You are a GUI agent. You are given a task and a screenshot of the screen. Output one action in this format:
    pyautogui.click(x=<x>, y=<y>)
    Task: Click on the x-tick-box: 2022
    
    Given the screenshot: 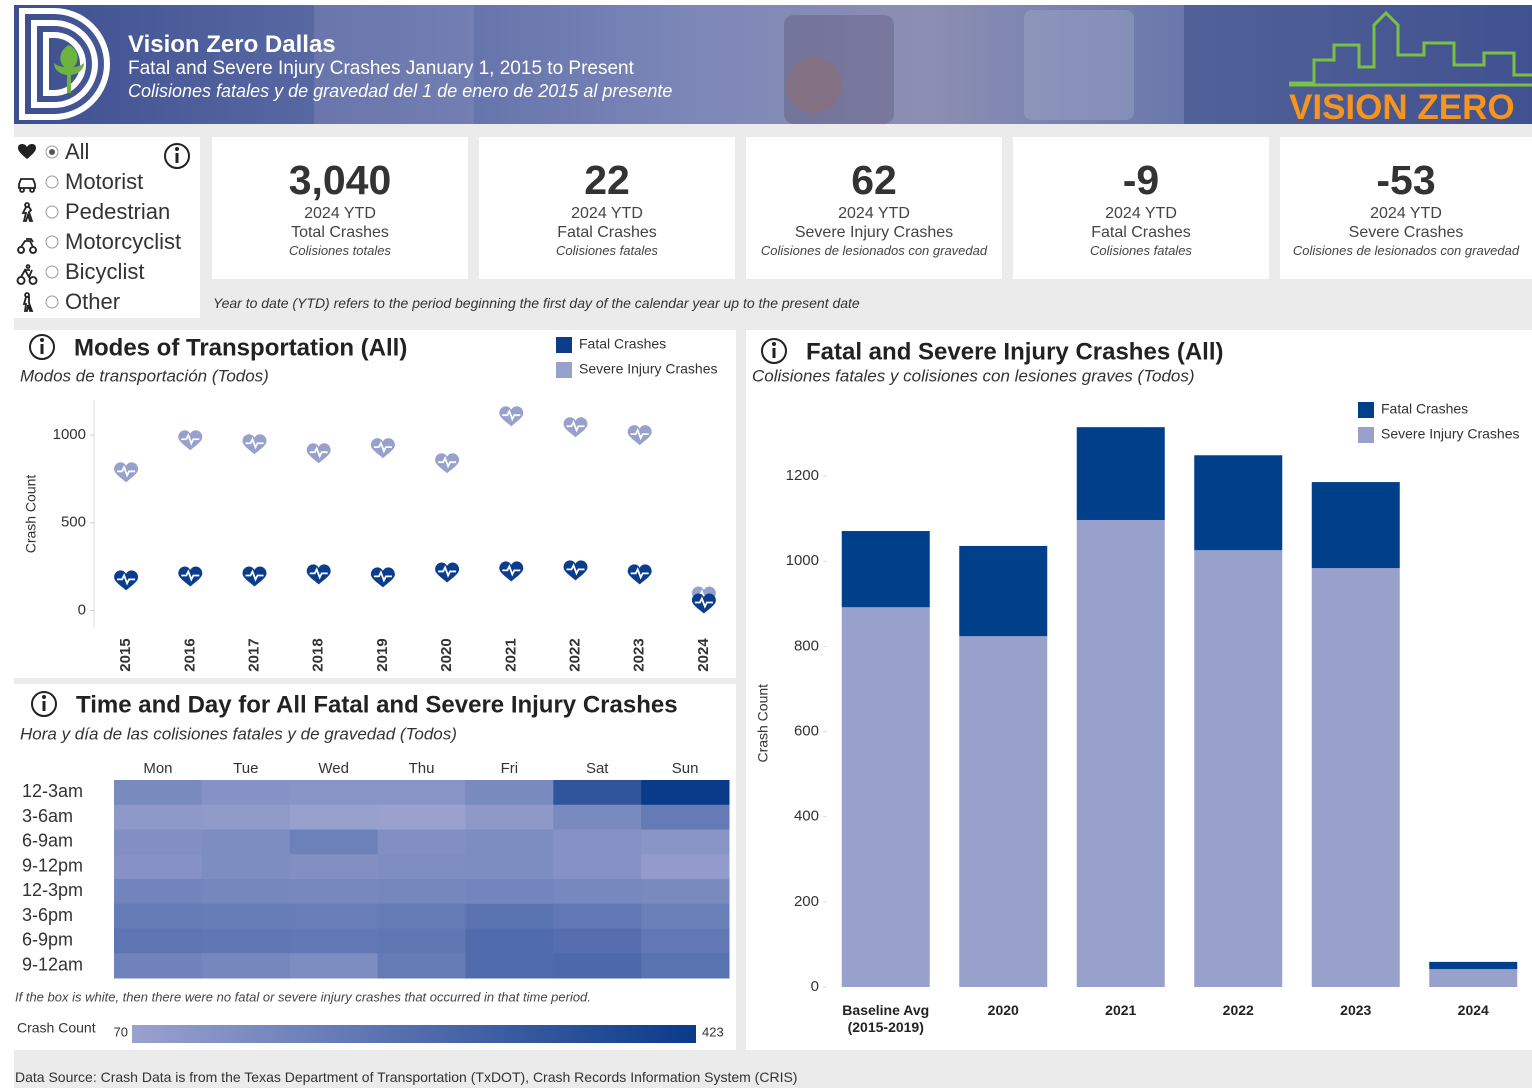 What is the action you would take?
    pyautogui.click(x=1238, y=1010)
    